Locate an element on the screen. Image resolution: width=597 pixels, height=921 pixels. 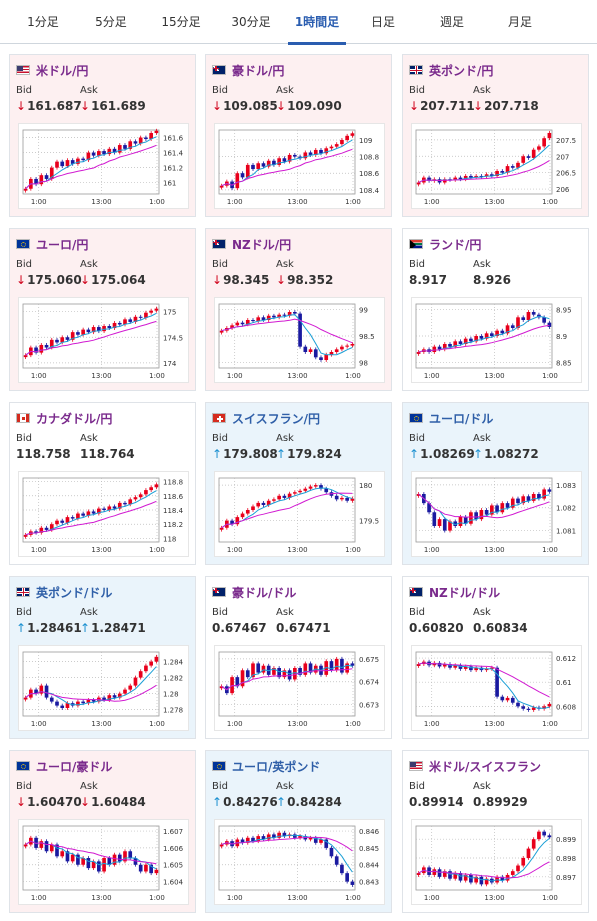
card-title: ユーロ/ドル is located at coordinates (451, 418).